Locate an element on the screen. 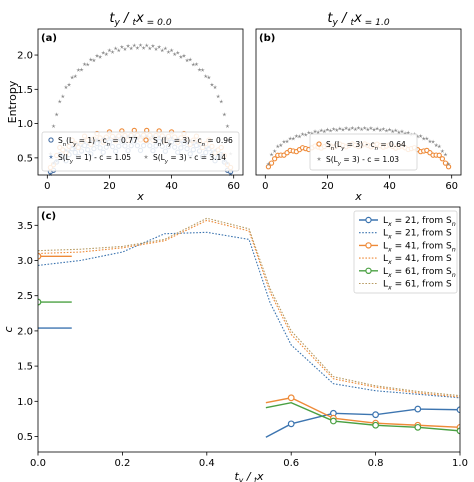  y-axis-label: Entropy is located at coordinates (12, 101).